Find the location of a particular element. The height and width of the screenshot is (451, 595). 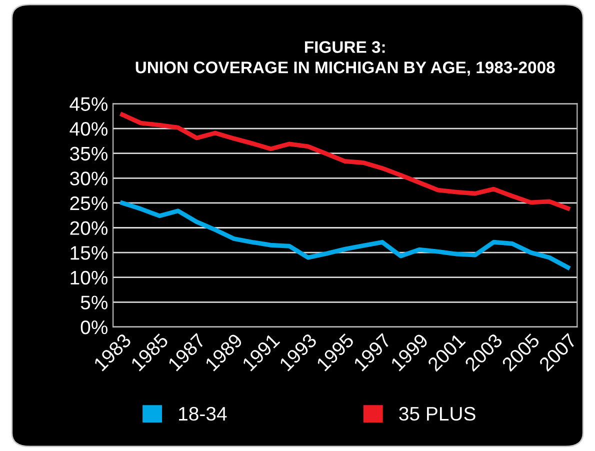

legend-label: 35 PLUS is located at coordinates (437, 413).